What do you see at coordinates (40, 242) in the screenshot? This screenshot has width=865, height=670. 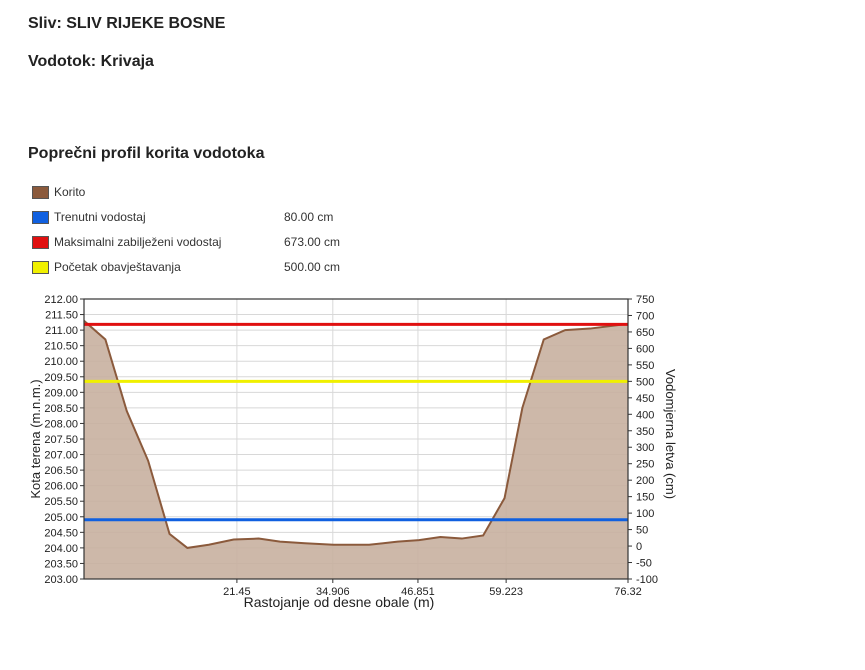 I see `legend-swatch-max-level` at bounding box center [40, 242].